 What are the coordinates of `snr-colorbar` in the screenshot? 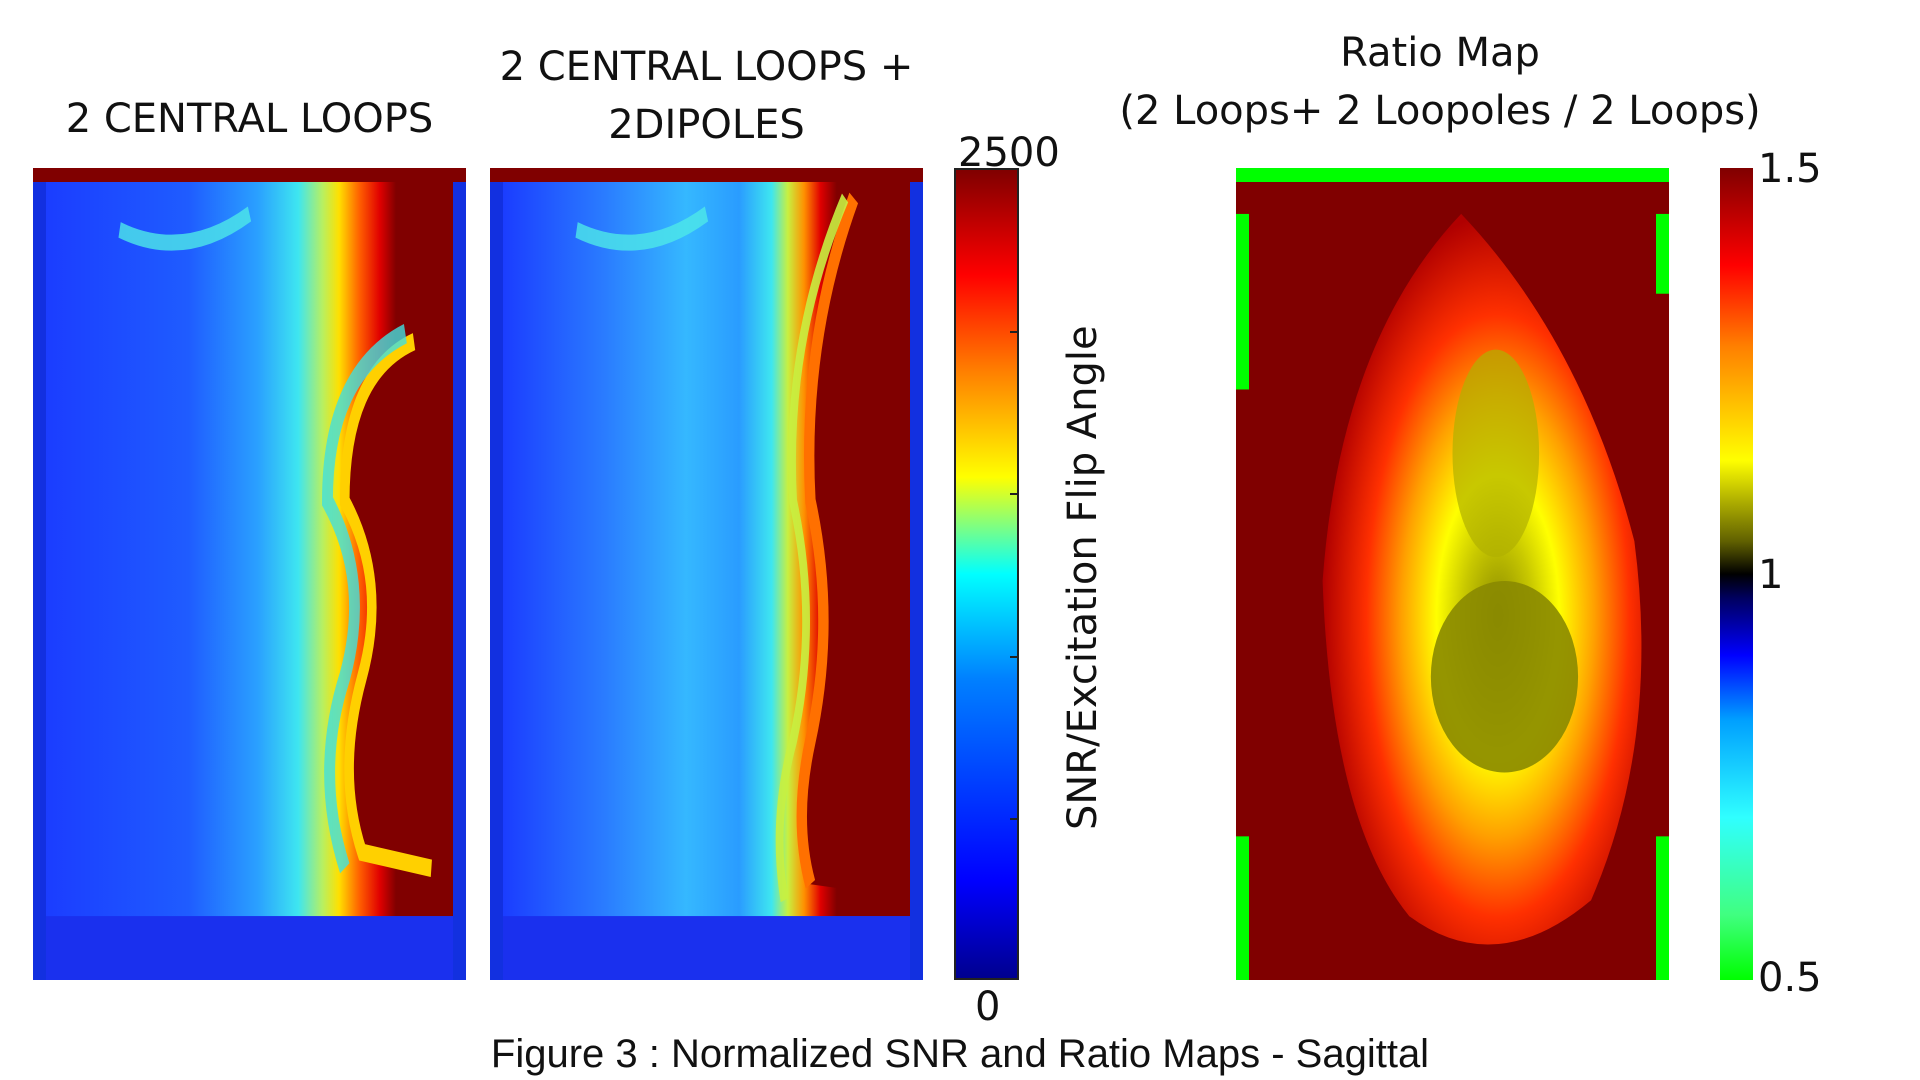 It's located at (986, 574).